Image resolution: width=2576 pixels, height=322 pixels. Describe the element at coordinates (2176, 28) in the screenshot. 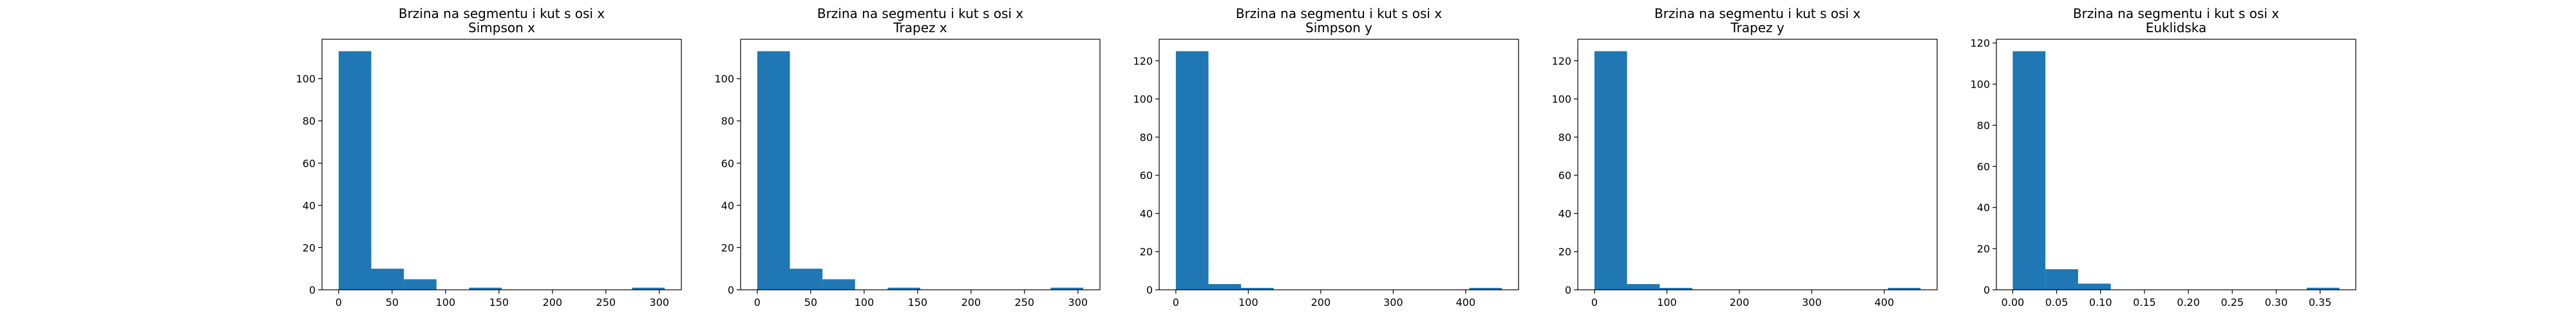

I see `chart-subtitle: Euklidska` at that location.